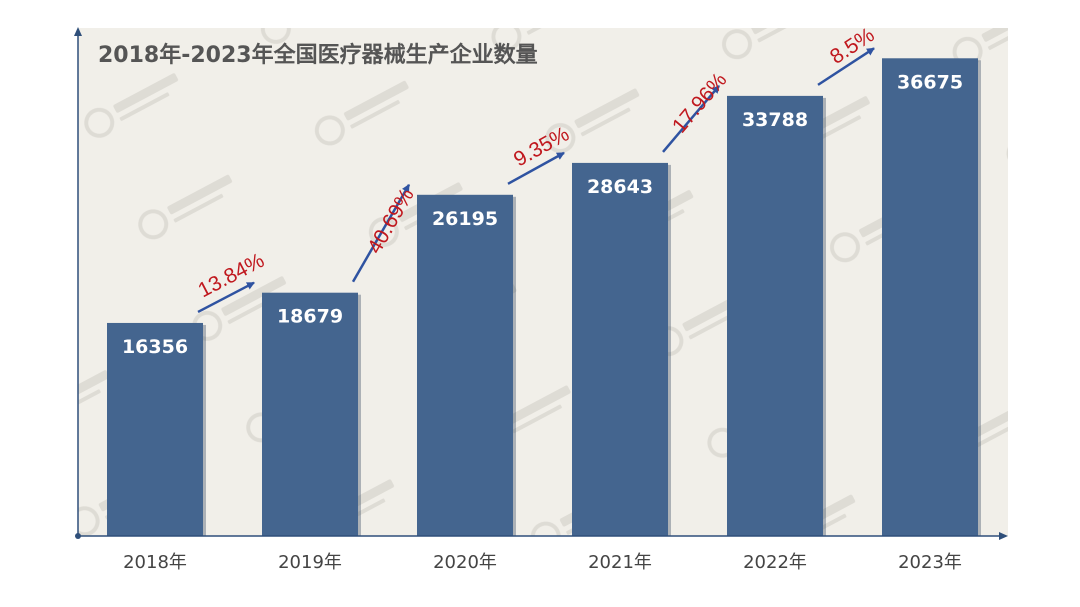 Image resolution: width=1080 pixels, height=607 pixels. I want to click on x-tick-label: 2021年, so click(620, 562).